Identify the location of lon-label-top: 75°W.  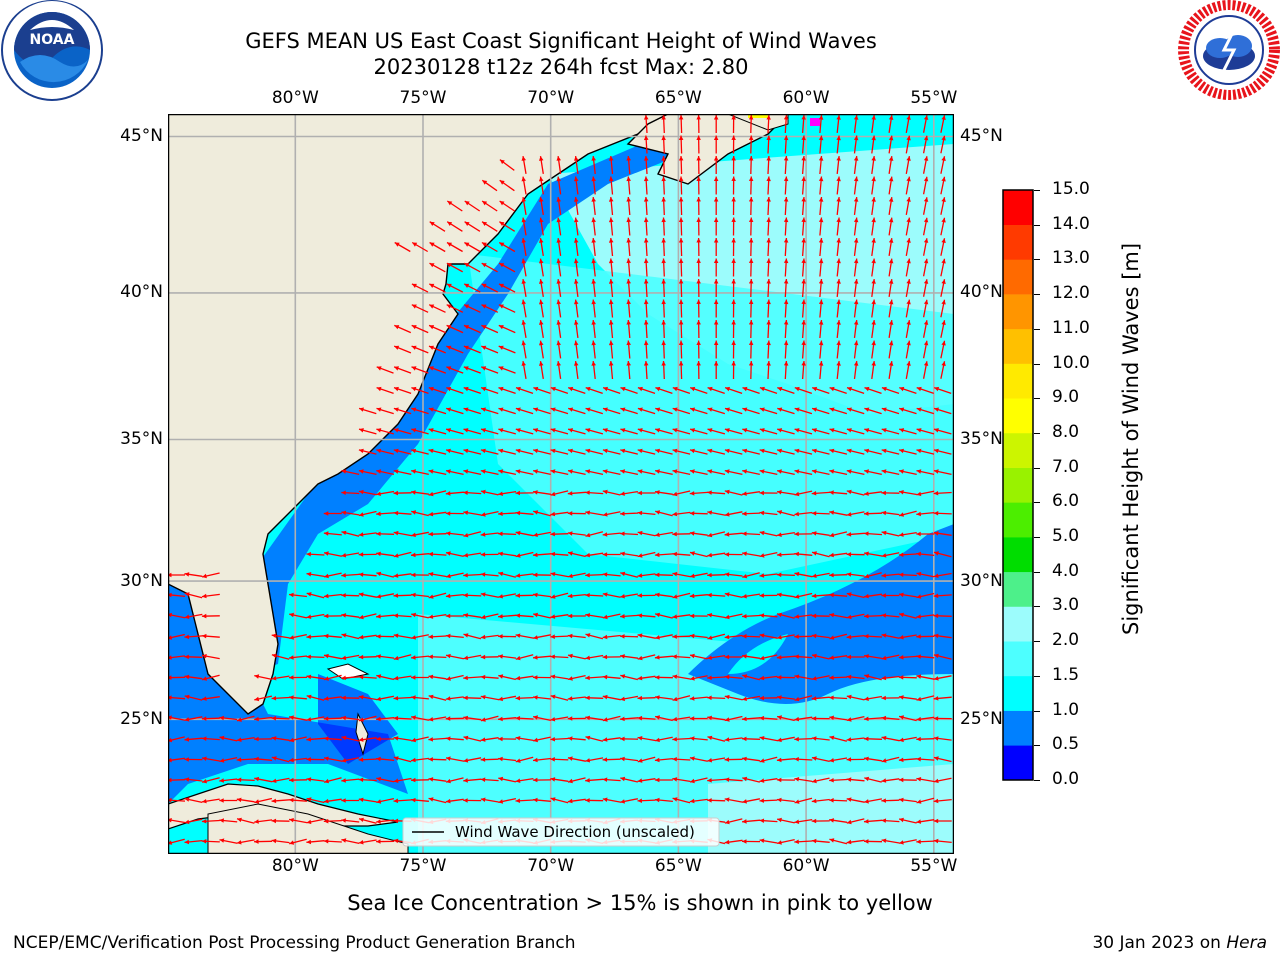
(423, 98).